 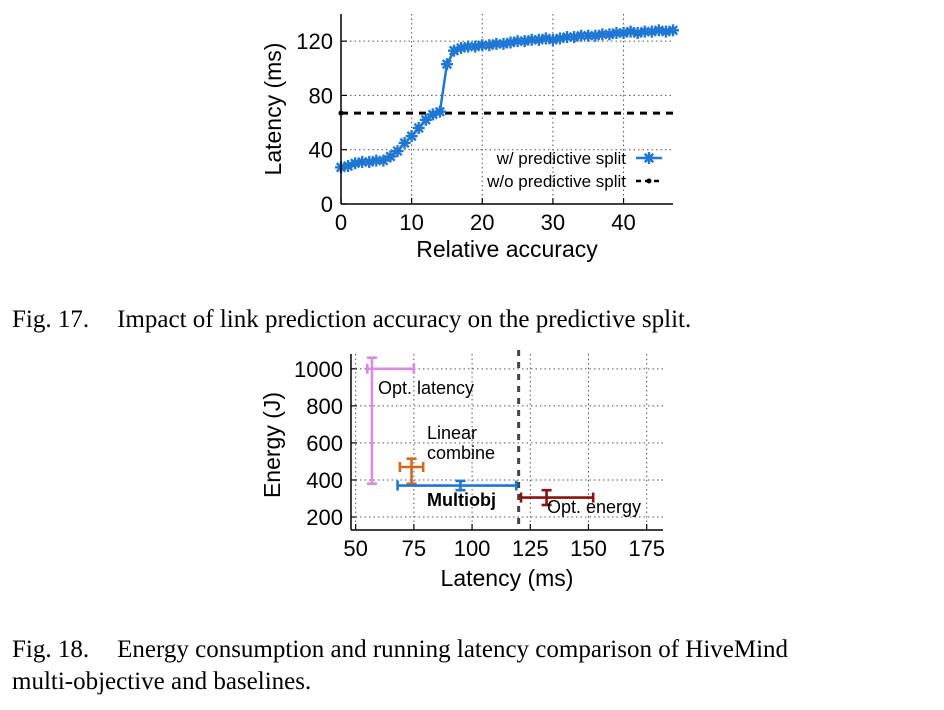 I want to click on x-axis-label: Latency (ms), so click(x=507, y=578).